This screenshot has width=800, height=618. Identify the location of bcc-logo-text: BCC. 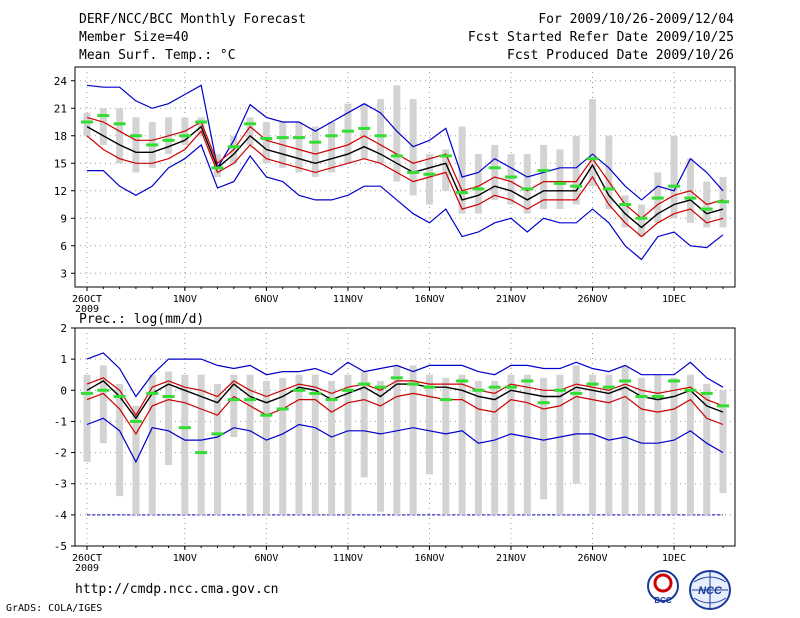
(663, 600).